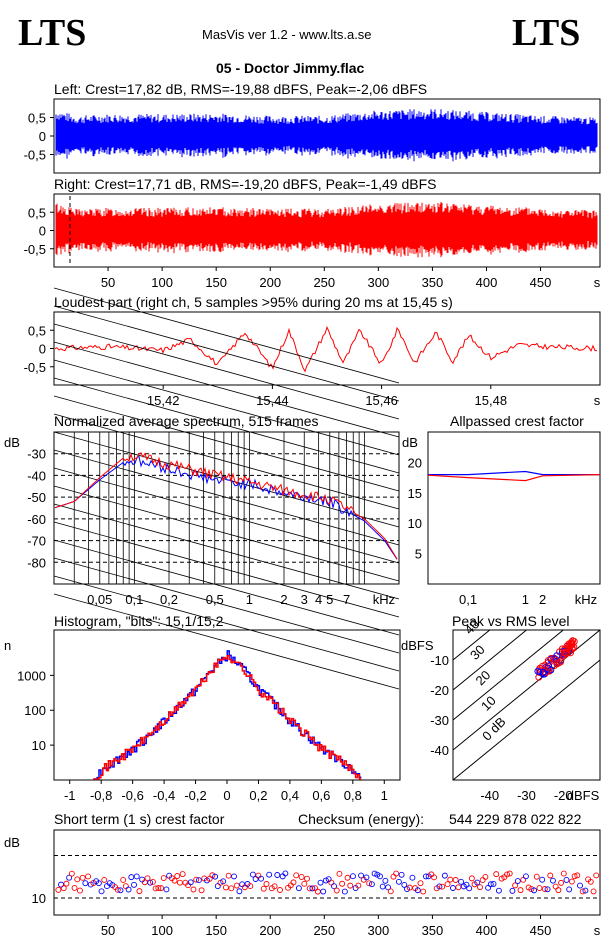  Describe the element at coordinates (482, 677) in the screenshot. I see `peak-rms-diagonal-label: 20` at that location.